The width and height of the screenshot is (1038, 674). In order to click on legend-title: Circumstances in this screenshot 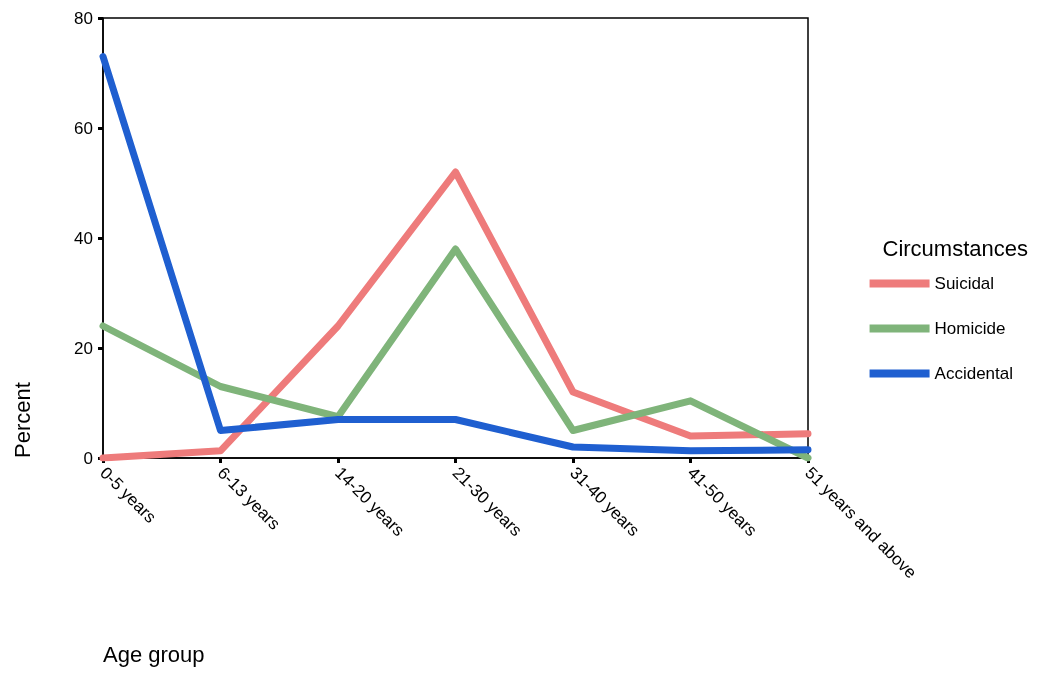, I will do `click(955, 248)`.